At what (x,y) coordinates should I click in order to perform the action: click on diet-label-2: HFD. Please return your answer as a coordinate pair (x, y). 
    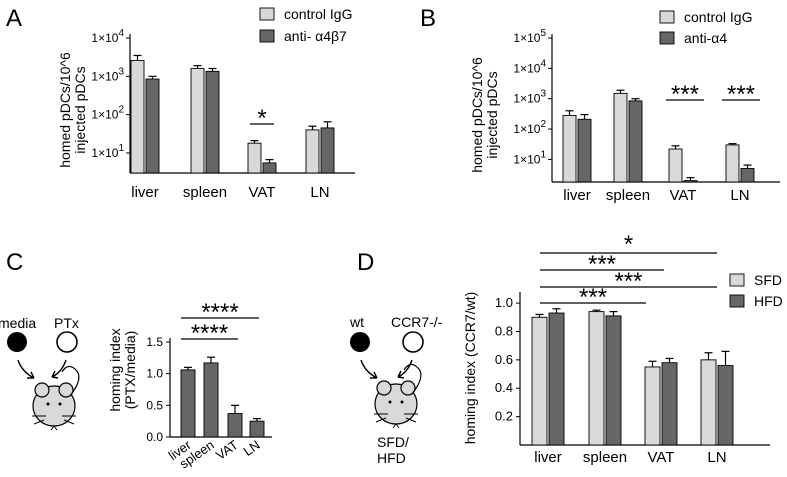
    Looking at the image, I should click on (391, 458).